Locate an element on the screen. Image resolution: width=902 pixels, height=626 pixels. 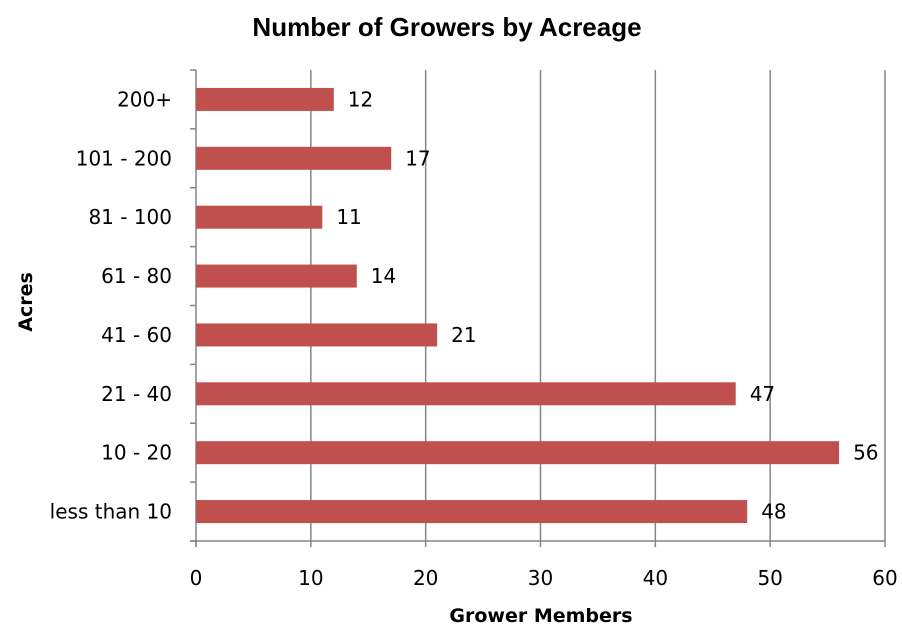
category-label: 61 - 80 is located at coordinates (136, 276).